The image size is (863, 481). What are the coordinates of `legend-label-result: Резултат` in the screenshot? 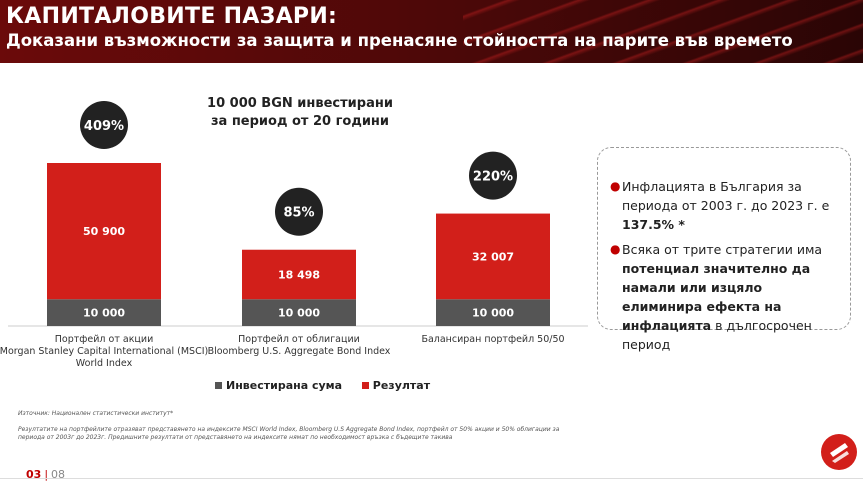 It's located at (401, 385).